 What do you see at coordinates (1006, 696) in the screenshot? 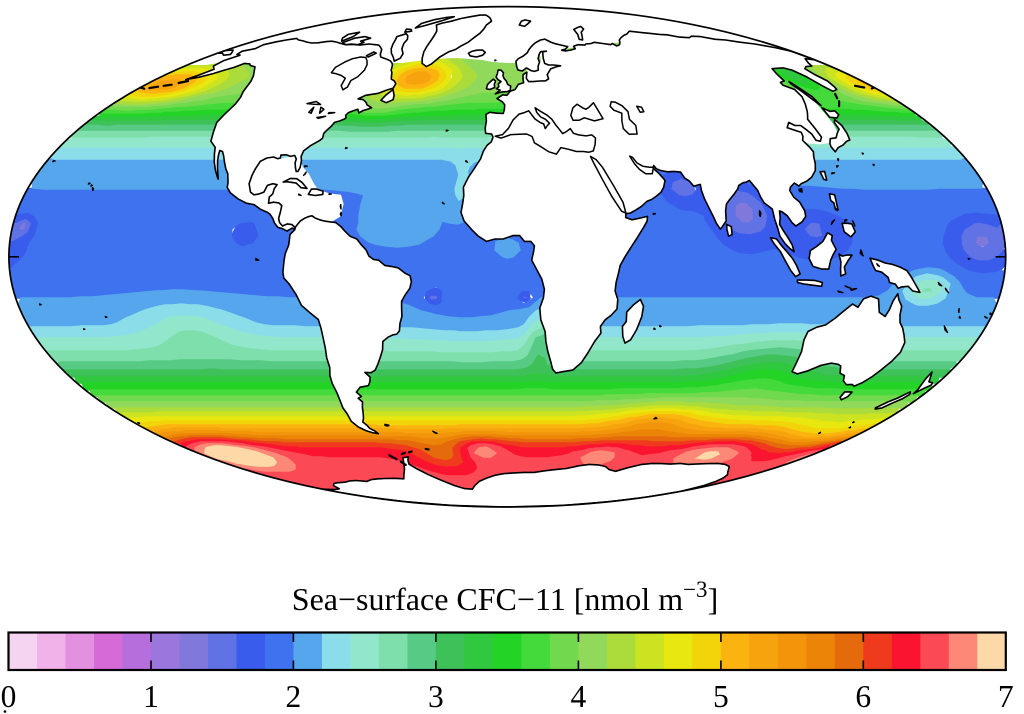
I see `svg-text: 7` at bounding box center [1006, 696].